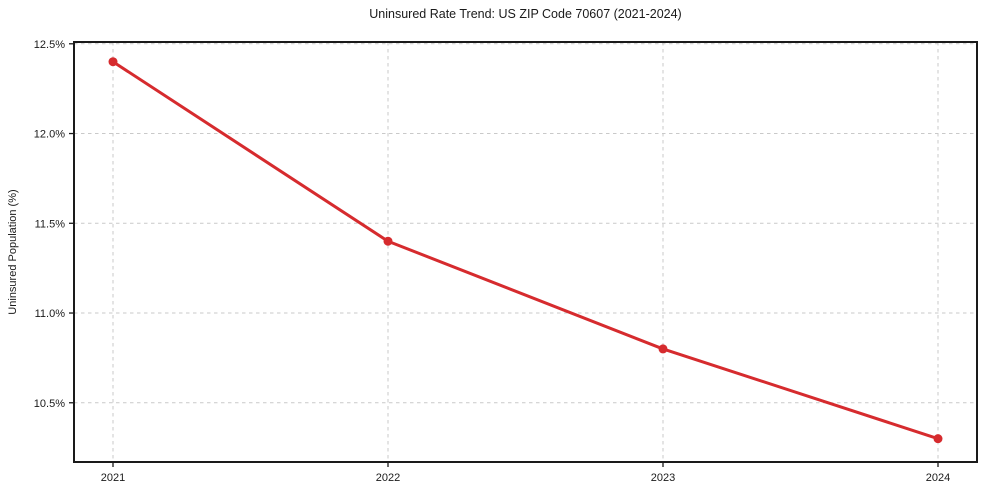 The image size is (989, 490). What do you see at coordinates (663, 478) in the screenshot?
I see `x-tick-label: 2023` at bounding box center [663, 478].